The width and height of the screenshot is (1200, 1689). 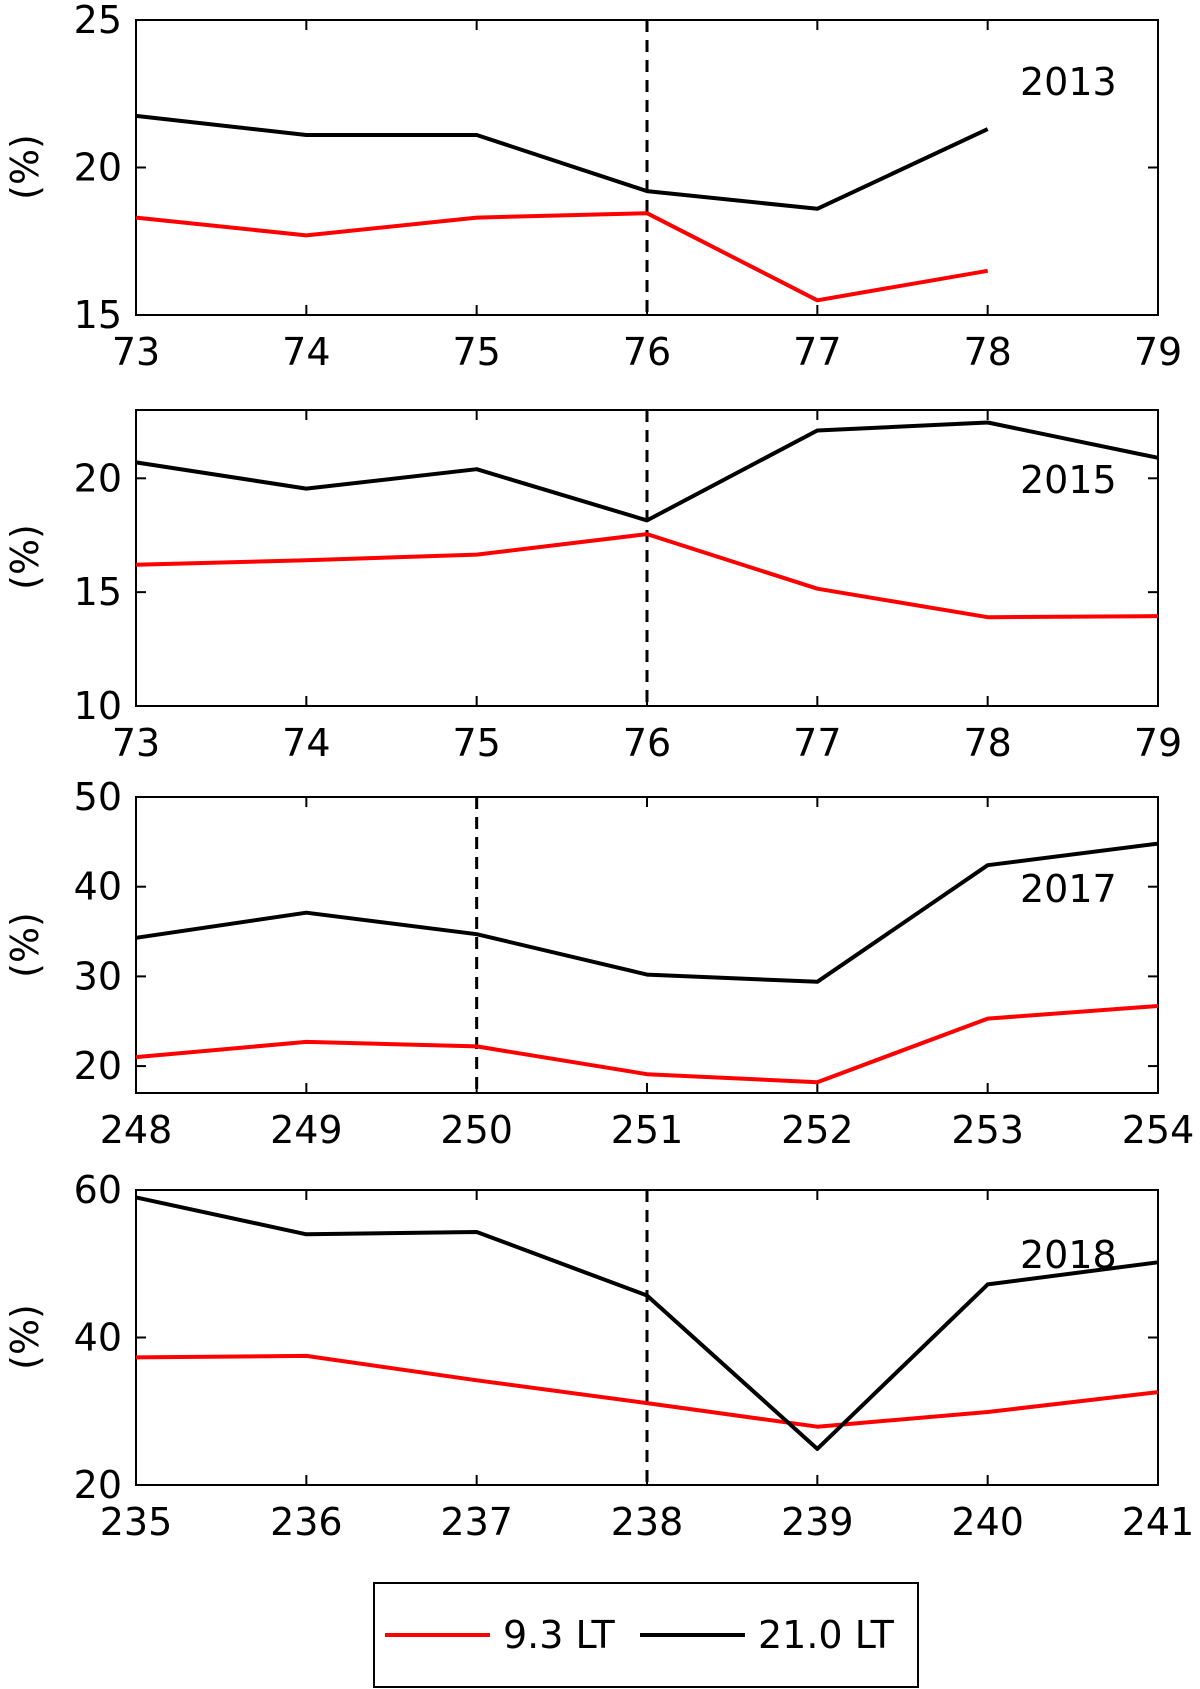 I want to click on x-tick-label: 238, so click(x=647, y=1522).